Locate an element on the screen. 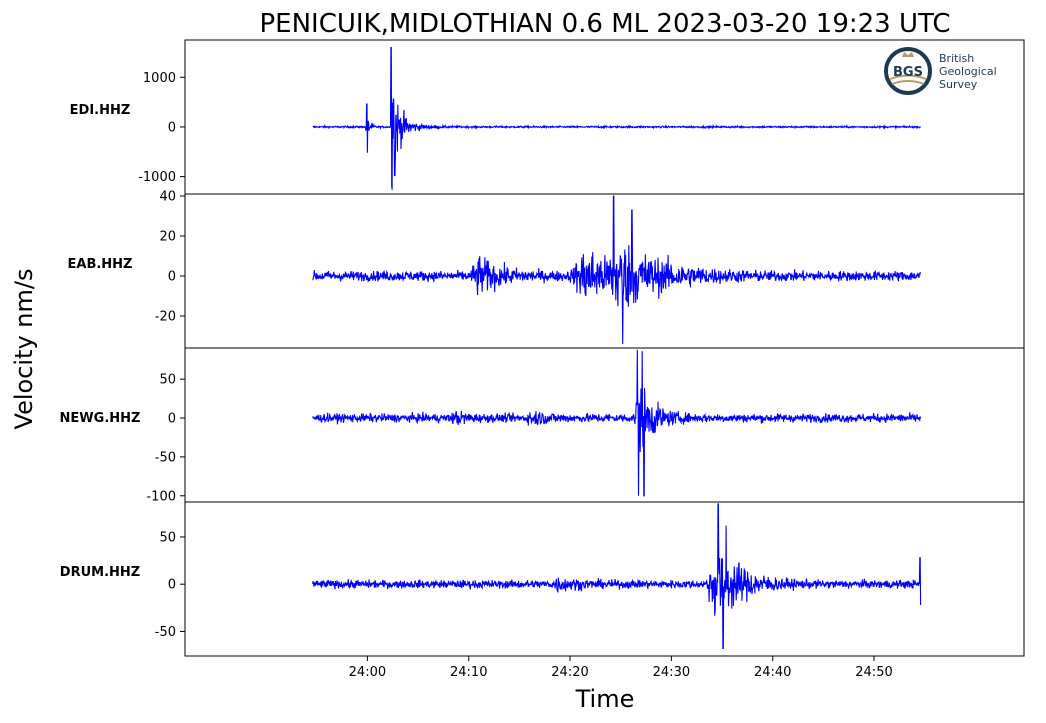 The width and height of the screenshot is (1046, 723). logo-line-3: Survey is located at coordinates (958, 84).